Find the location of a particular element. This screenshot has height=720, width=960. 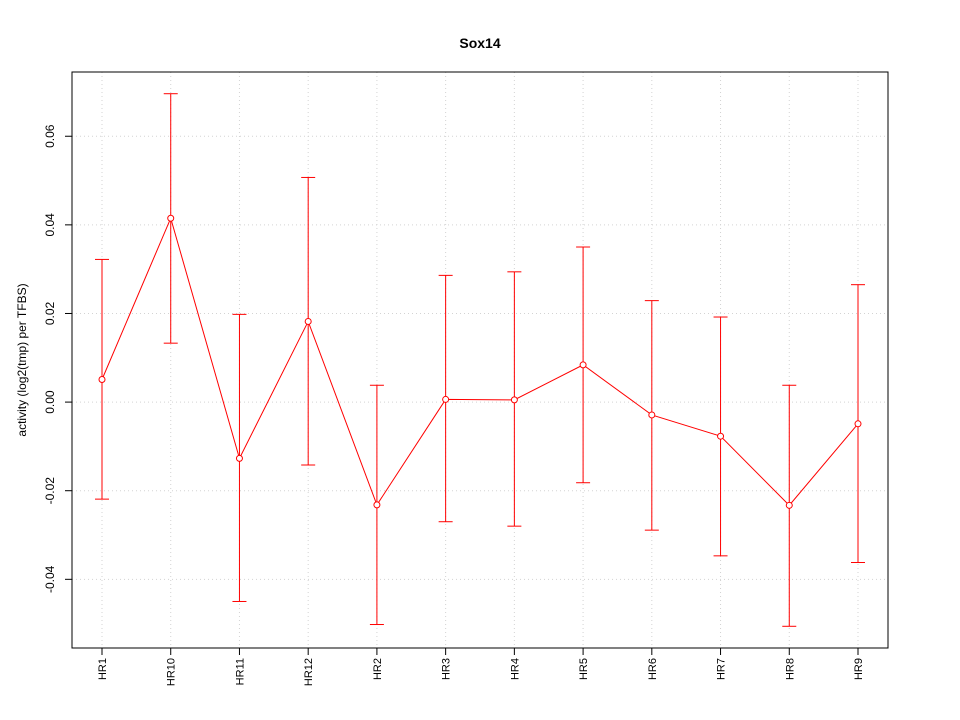

x-tick-label: HR4 is located at coordinates (515, 669).